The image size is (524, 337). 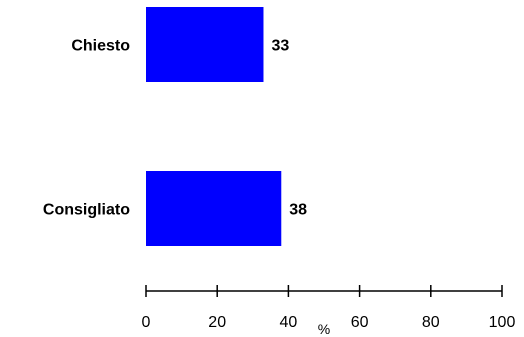 I want to click on category-label: Consigliato, so click(x=86, y=210).